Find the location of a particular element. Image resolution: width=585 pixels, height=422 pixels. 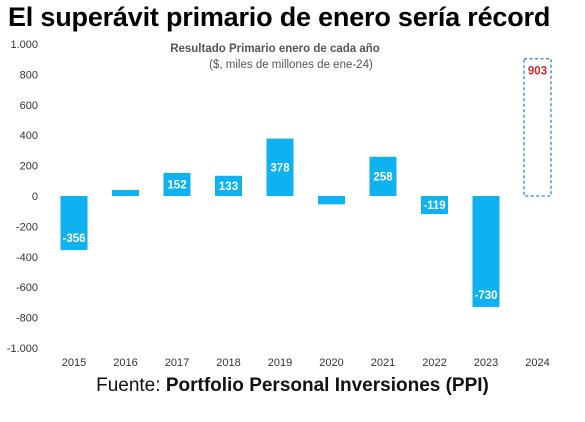

data-label: 133 is located at coordinates (228, 187).